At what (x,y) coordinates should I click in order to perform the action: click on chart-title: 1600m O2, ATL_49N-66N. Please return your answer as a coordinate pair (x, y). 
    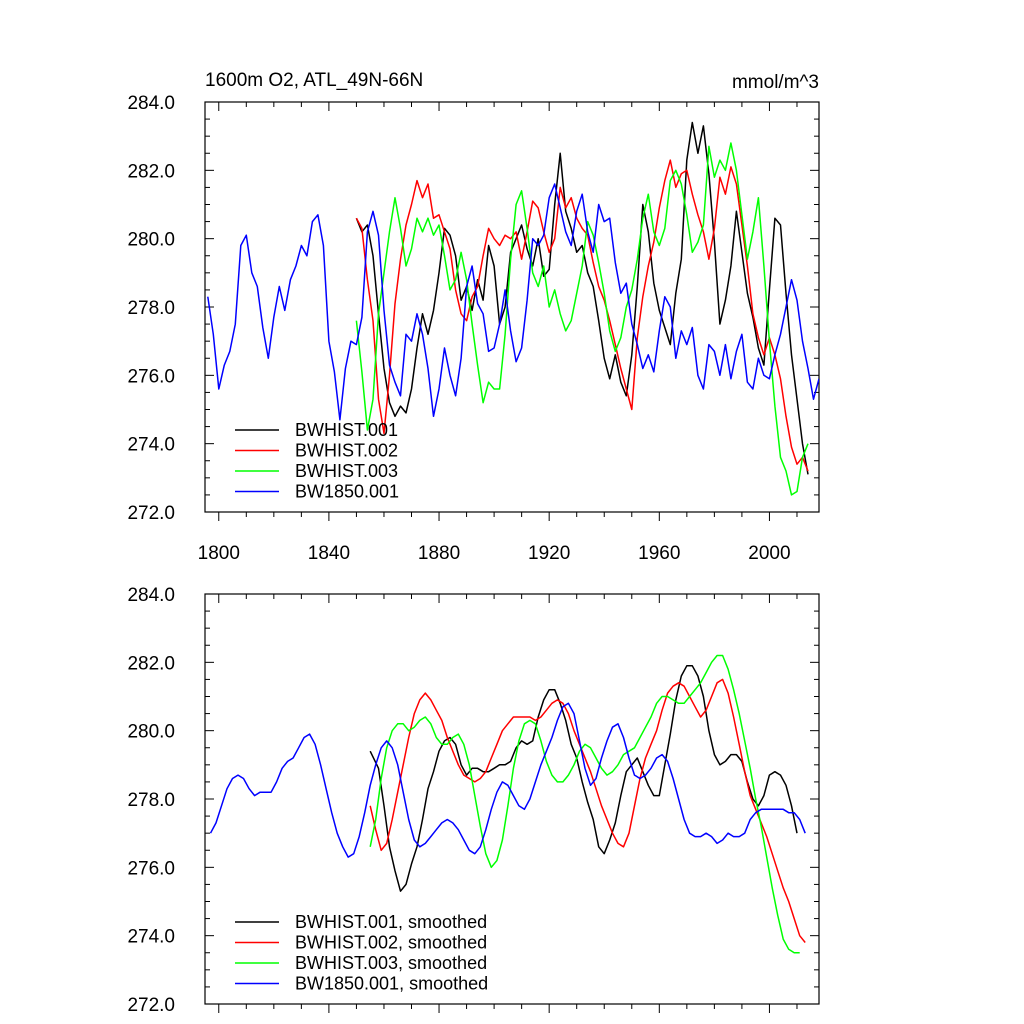
    Looking at the image, I should click on (314, 80).